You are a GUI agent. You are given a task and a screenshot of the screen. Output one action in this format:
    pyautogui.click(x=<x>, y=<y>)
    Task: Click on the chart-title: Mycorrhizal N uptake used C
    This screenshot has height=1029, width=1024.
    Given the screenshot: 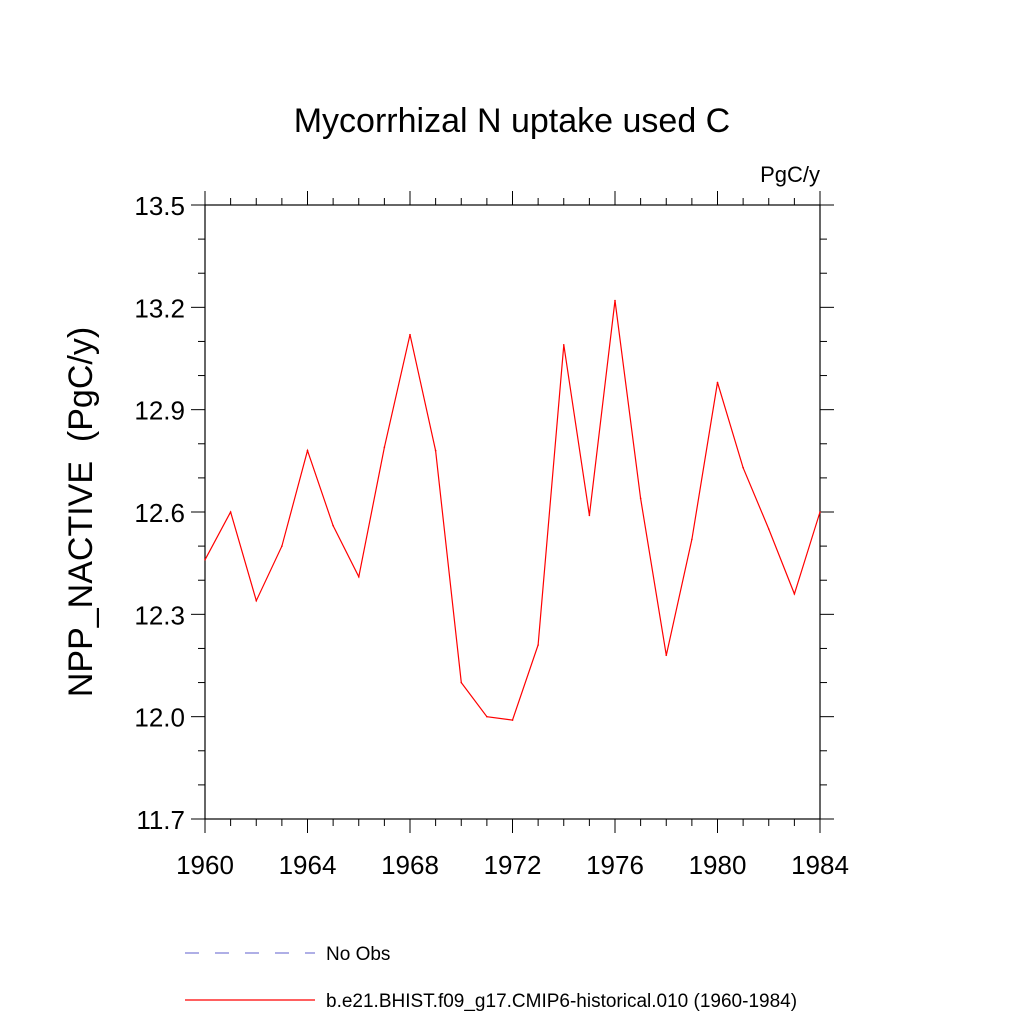 What is the action you would take?
    pyautogui.click(x=512, y=121)
    